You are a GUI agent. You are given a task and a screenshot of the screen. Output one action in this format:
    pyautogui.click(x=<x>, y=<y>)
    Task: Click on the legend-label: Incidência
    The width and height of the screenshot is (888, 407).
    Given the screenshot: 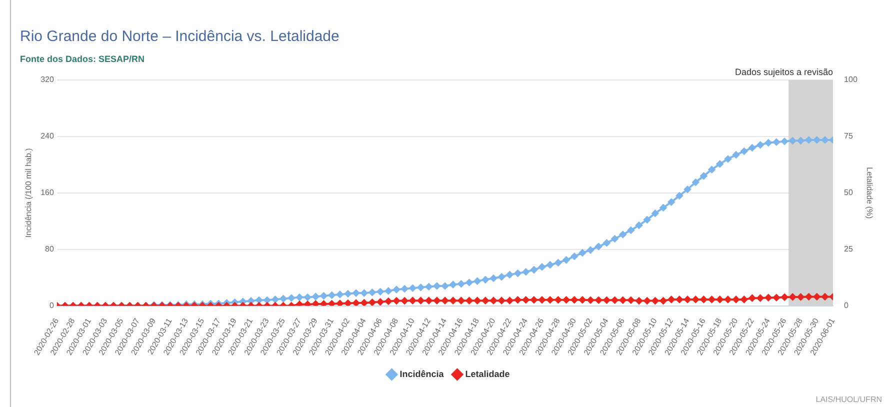 What is the action you would take?
    pyautogui.click(x=422, y=373)
    